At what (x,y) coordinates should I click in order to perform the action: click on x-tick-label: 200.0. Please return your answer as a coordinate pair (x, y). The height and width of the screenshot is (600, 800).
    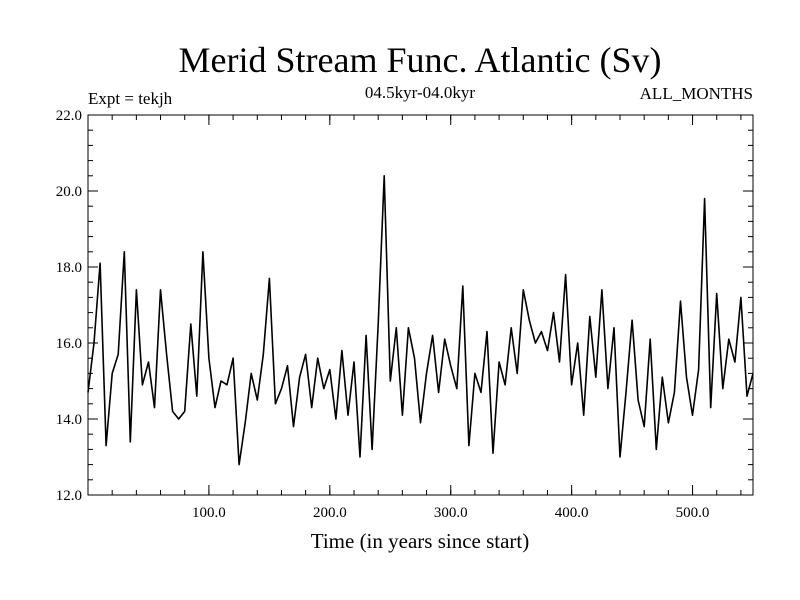
    Looking at the image, I should click on (330, 513).